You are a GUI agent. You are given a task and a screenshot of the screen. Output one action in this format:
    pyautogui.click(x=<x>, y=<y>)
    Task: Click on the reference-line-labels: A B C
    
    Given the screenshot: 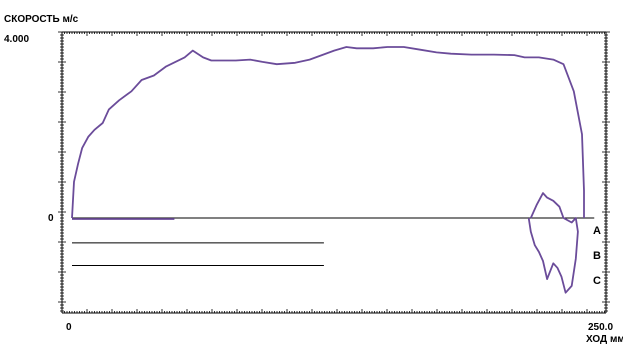 What is the action you would take?
    pyautogui.click(x=597, y=256)
    